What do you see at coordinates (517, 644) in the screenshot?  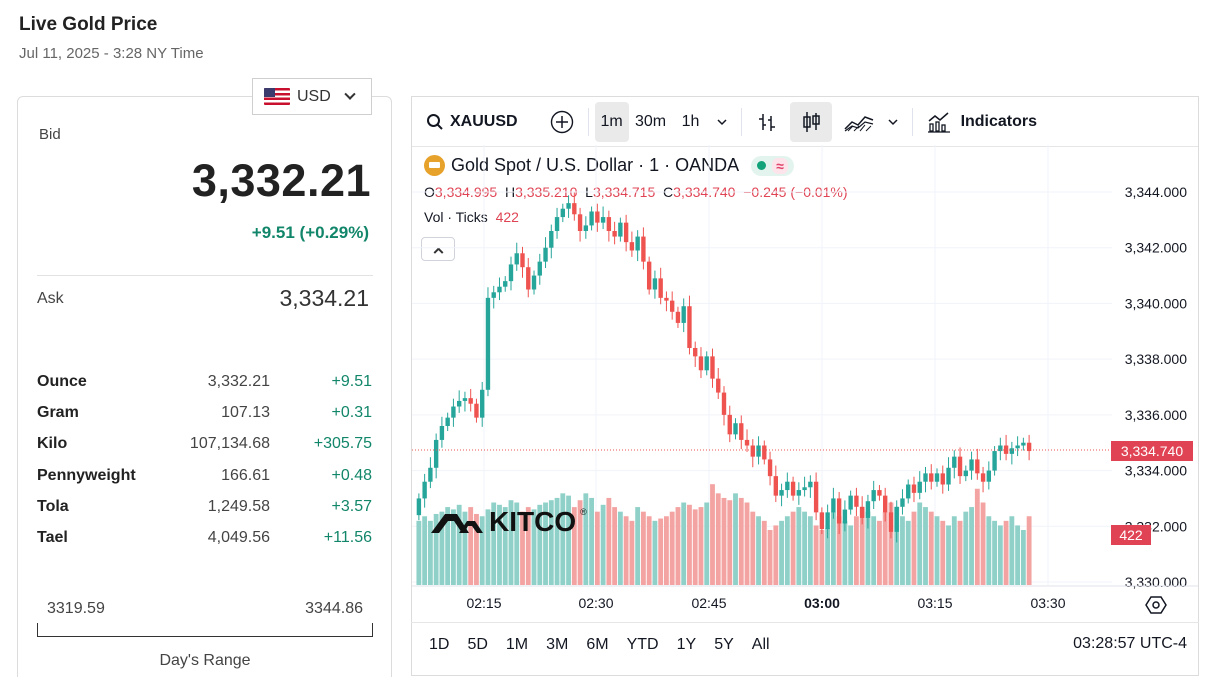 I see `range-1m-button: 1M` at bounding box center [517, 644].